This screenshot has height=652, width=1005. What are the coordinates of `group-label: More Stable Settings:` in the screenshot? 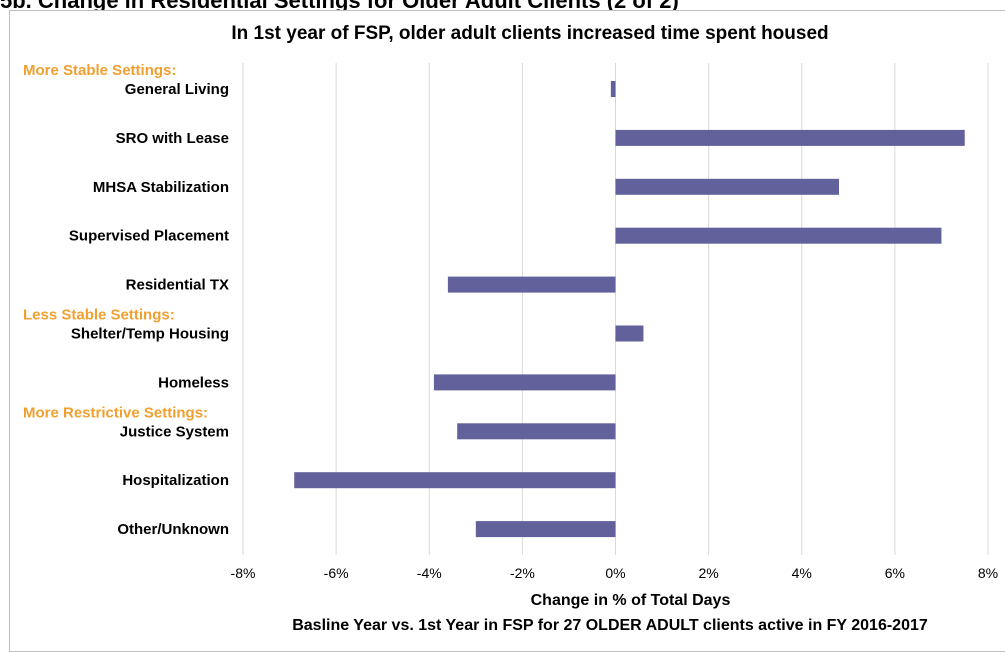 It's located at (99, 70).